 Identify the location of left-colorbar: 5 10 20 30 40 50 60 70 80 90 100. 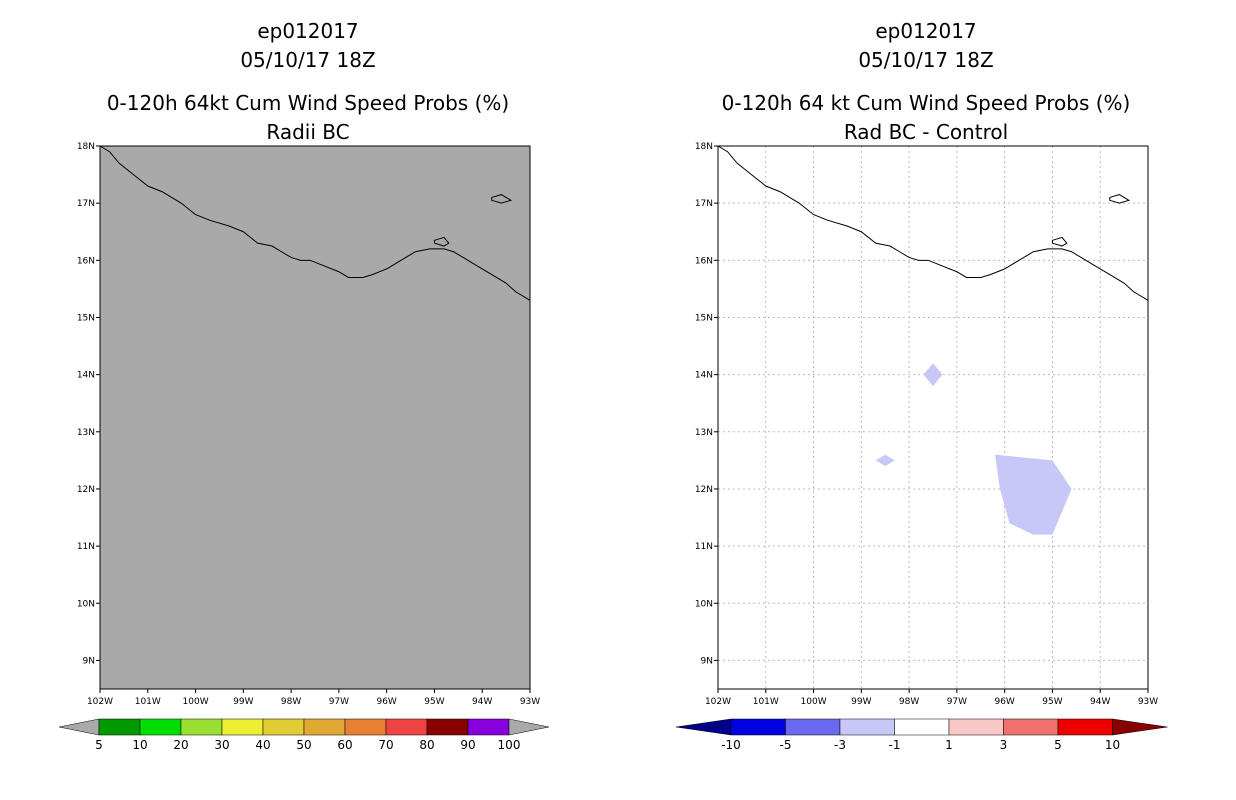
(304, 735).